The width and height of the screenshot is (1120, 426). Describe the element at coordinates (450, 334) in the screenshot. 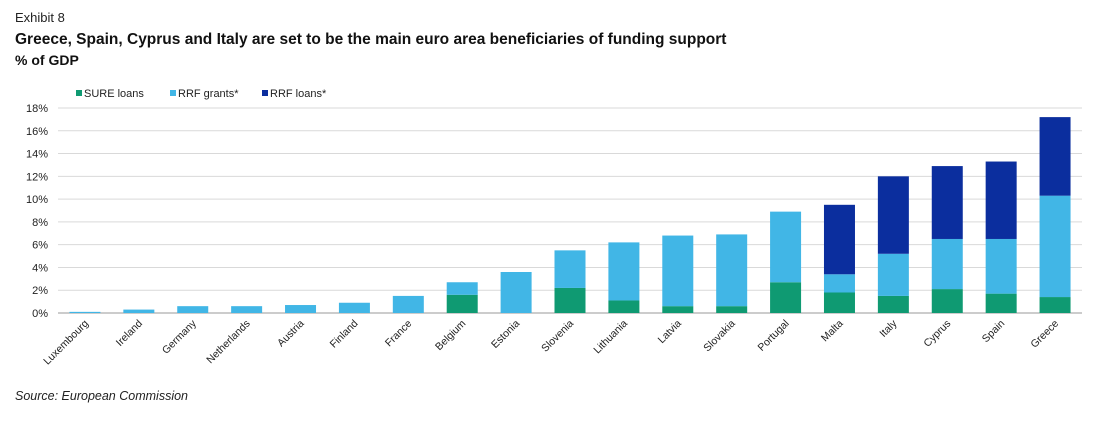

I see `x-tick-label: Belgium` at that location.